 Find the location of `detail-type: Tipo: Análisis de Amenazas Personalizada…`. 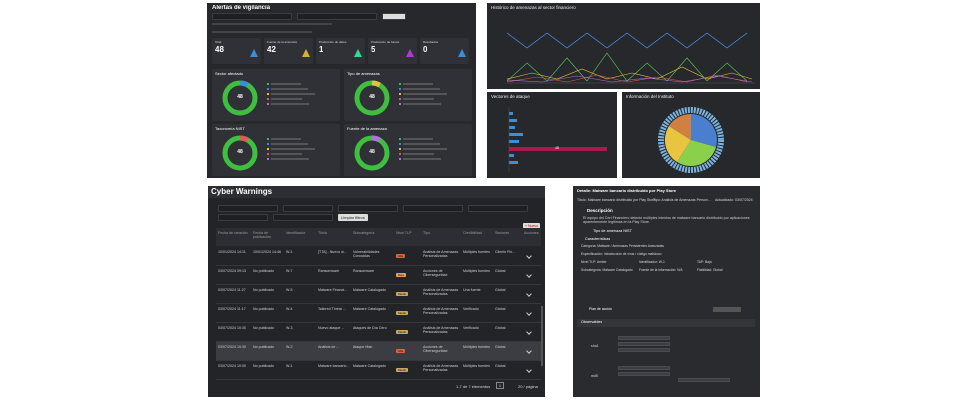

detail-type: Tipo: Análisis de Amenazas Personalizada… is located at coordinates (683, 200).